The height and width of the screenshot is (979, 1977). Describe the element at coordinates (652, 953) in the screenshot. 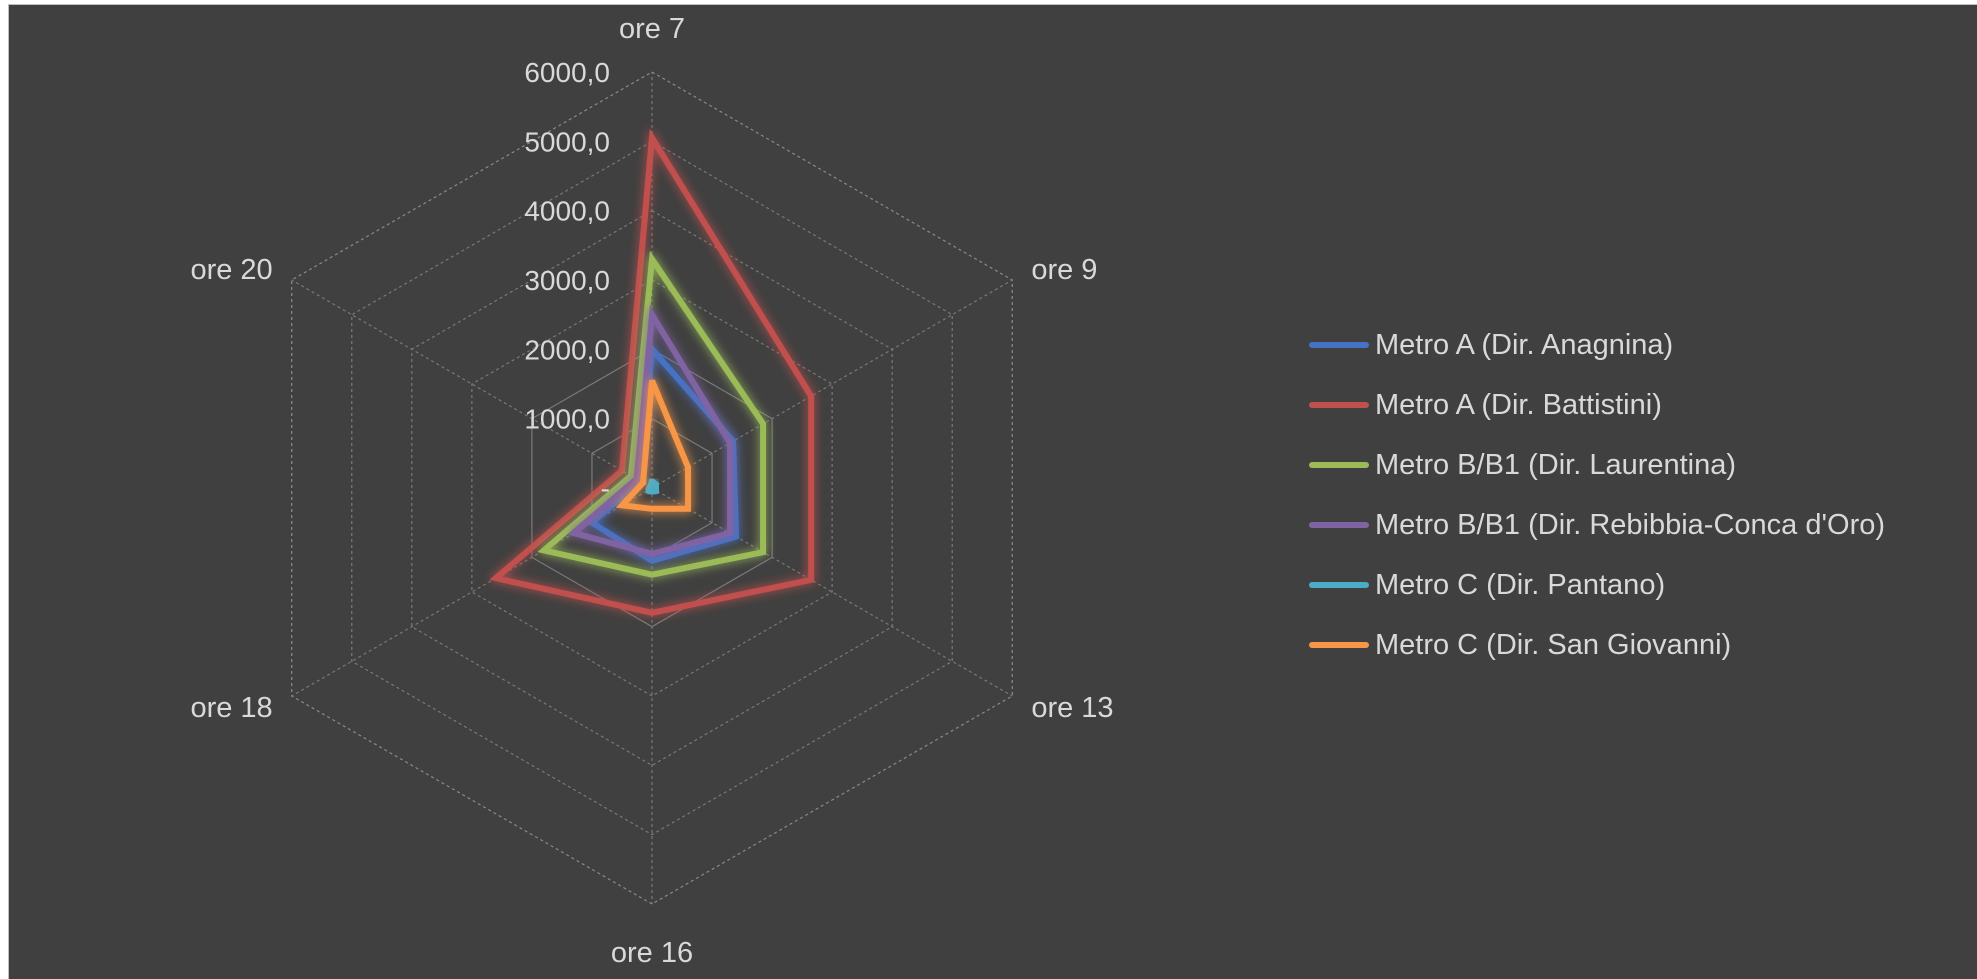

I see `category-label: ore 16` at that location.